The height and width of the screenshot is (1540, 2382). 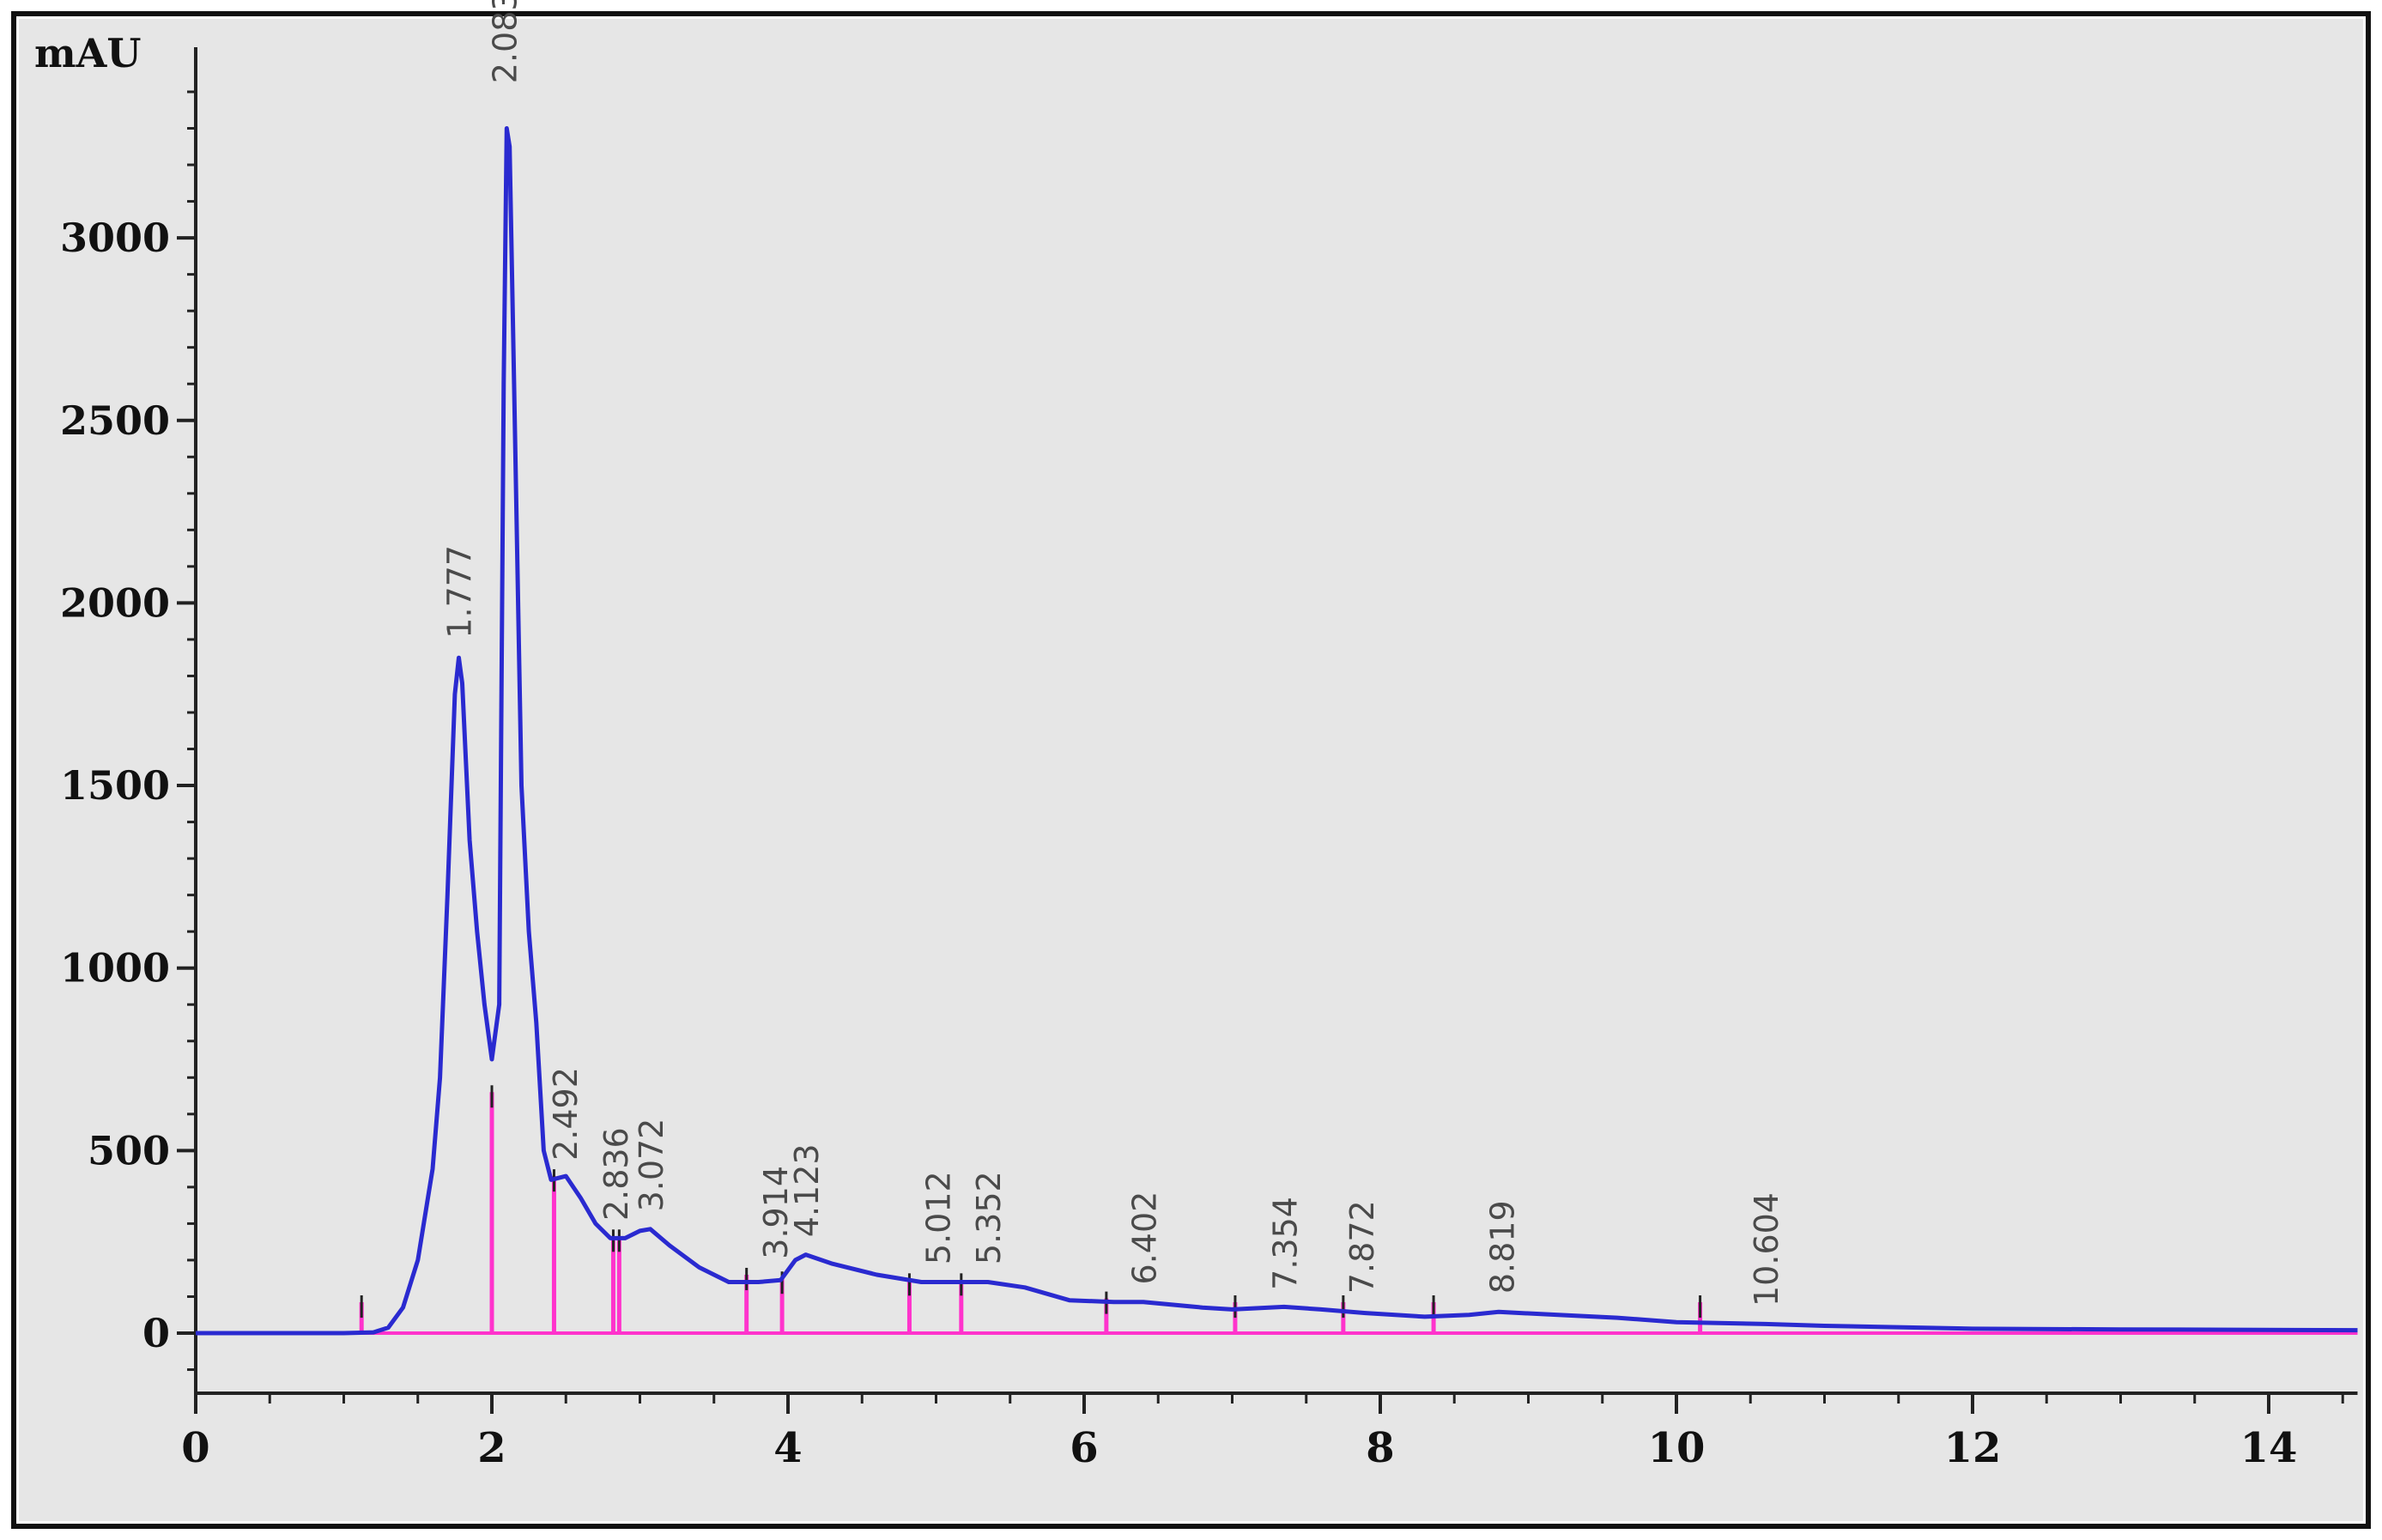 I want to click on y-tick-label: 1000, so click(x=115, y=968).